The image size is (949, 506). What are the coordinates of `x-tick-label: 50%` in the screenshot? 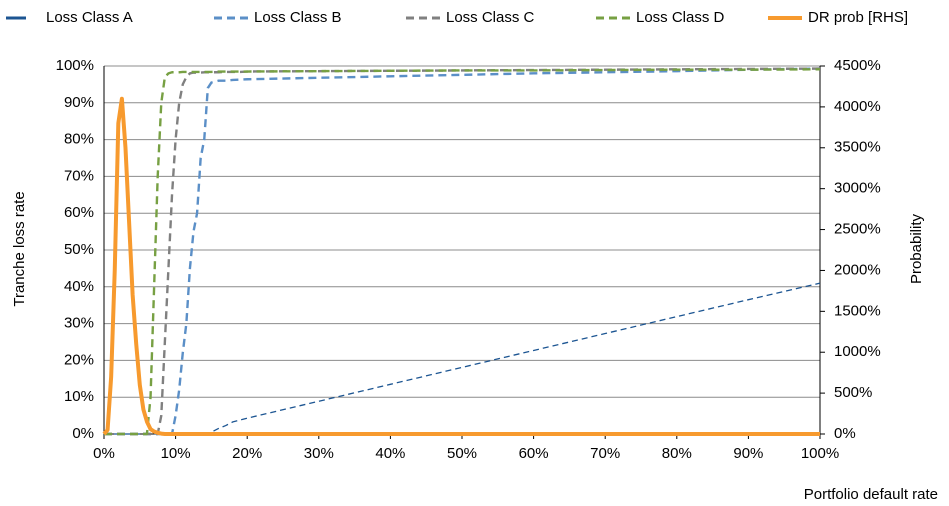 It's located at (462, 453).